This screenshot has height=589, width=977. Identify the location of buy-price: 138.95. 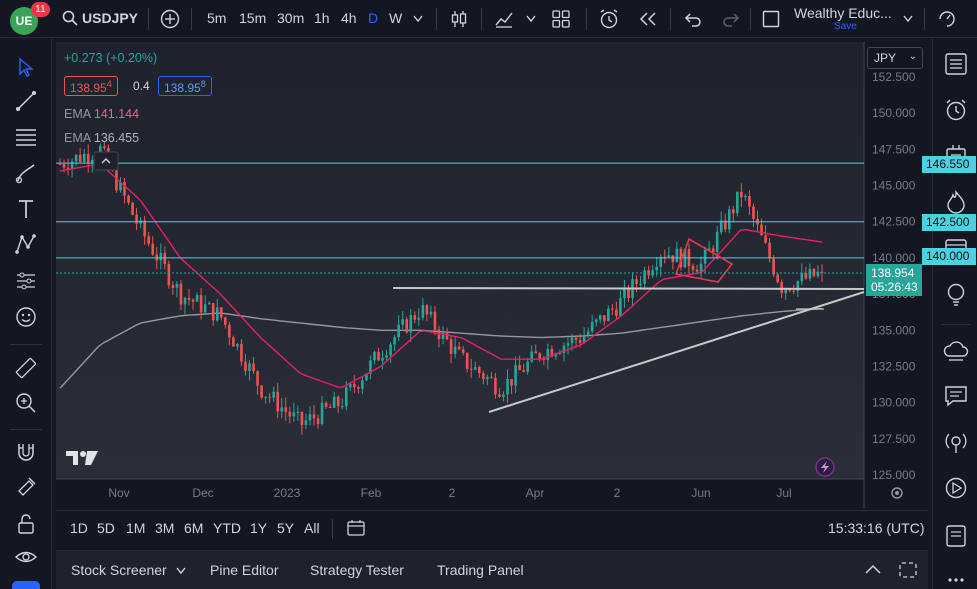
(182, 88).